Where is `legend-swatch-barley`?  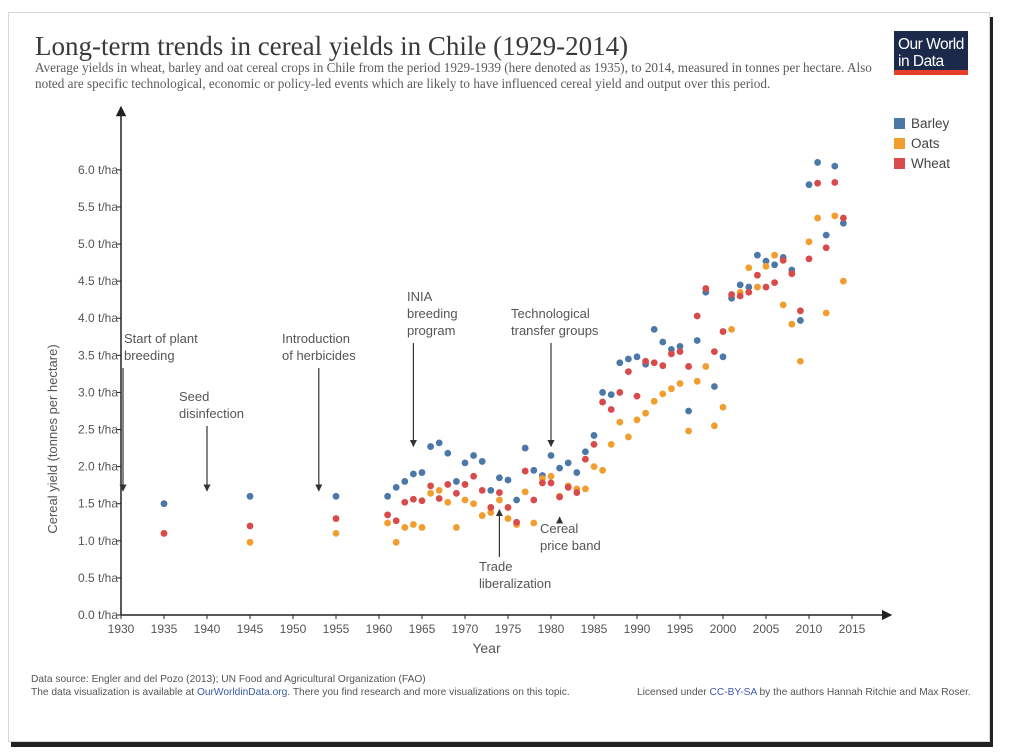
legend-swatch-barley is located at coordinates (899, 123).